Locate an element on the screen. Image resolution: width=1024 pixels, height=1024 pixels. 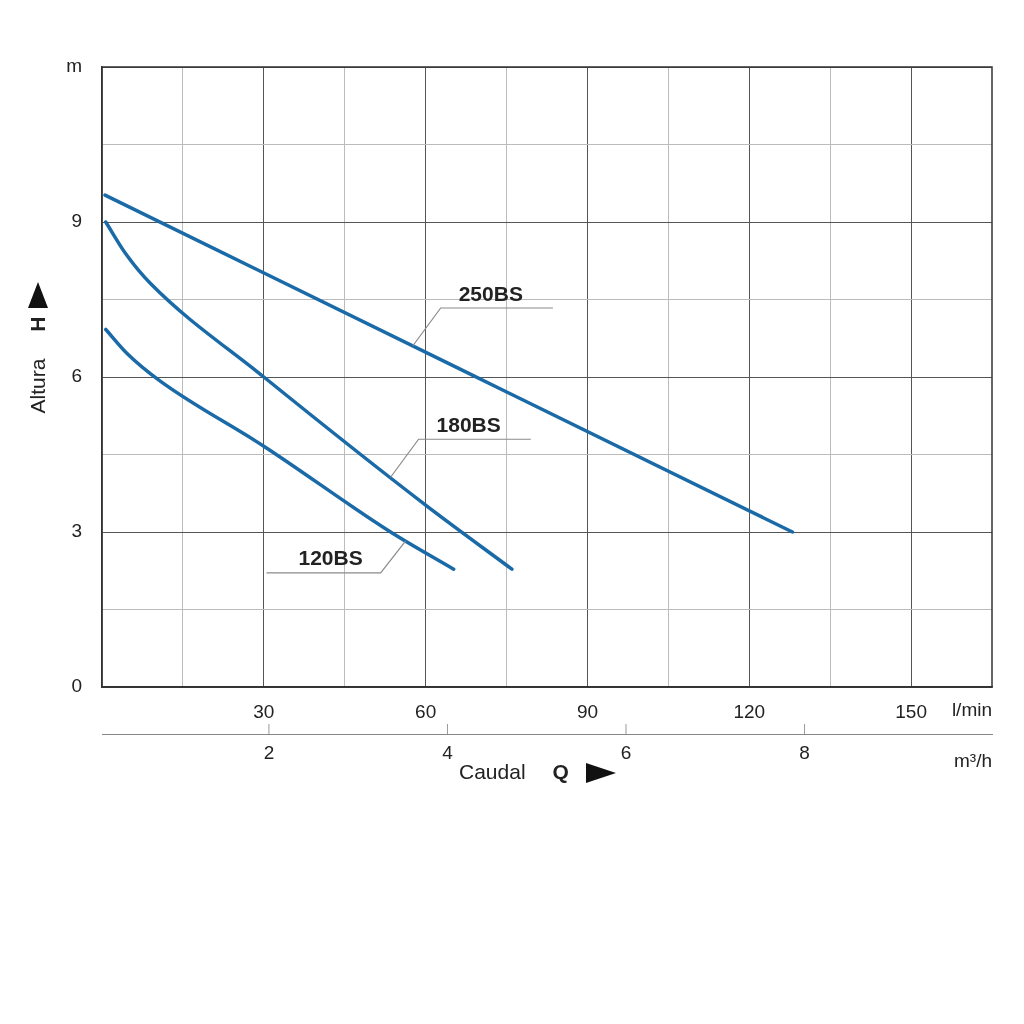
annotation: 180BS is located at coordinates (468, 425).